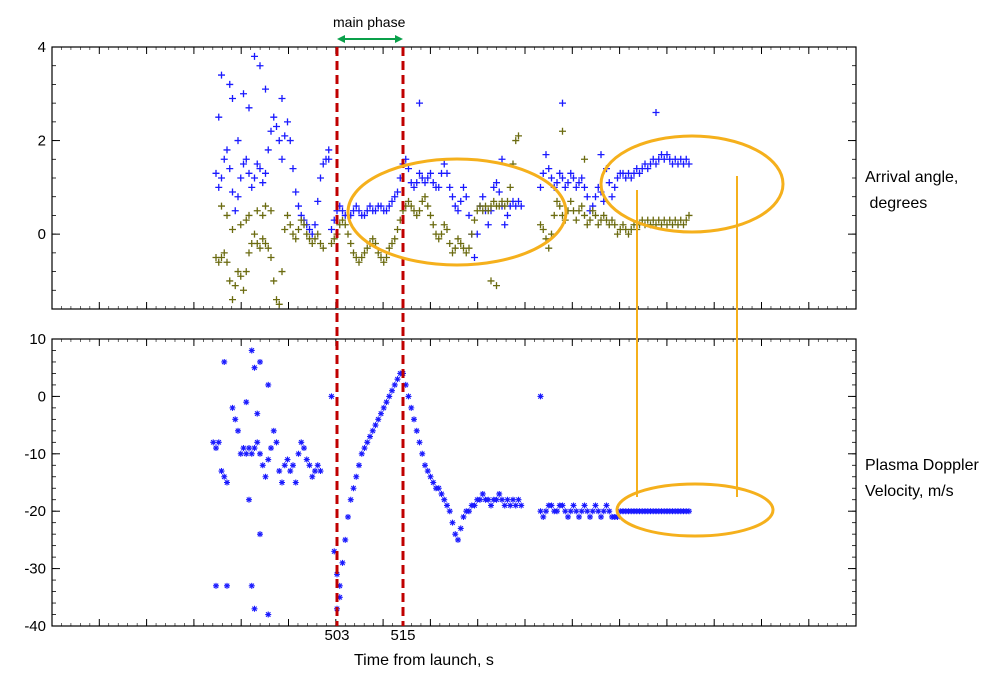 The height and width of the screenshot is (676, 1007). Describe the element at coordinates (369, 22) in the screenshot. I see `main-phase-label: main phase` at that location.